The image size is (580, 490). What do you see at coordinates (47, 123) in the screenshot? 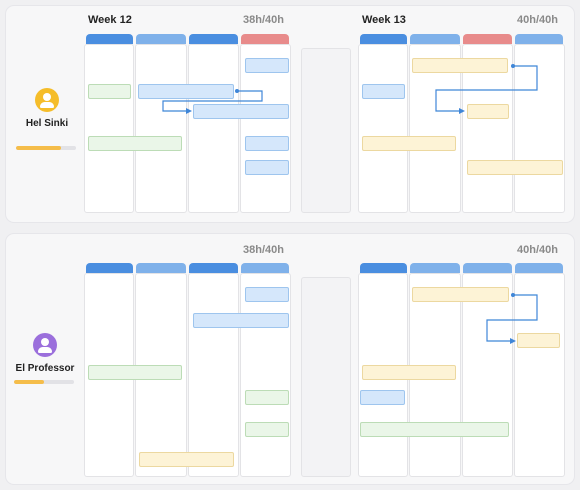
I see `user-name: Hel Sinki` at bounding box center [47, 123].